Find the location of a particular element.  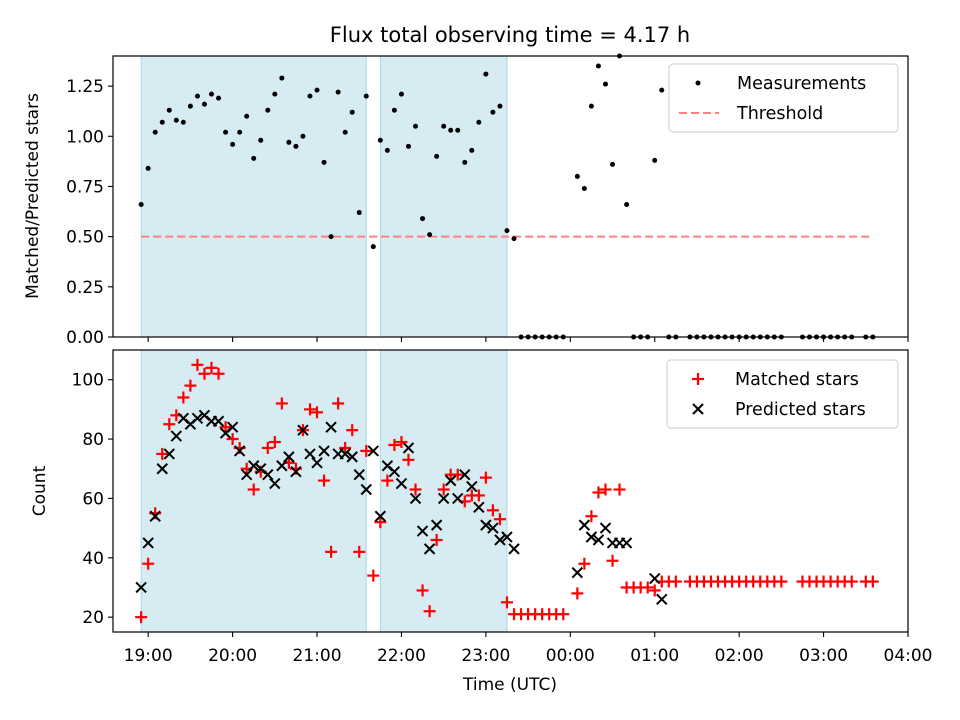

legend-matched-marker is located at coordinates (698, 379).